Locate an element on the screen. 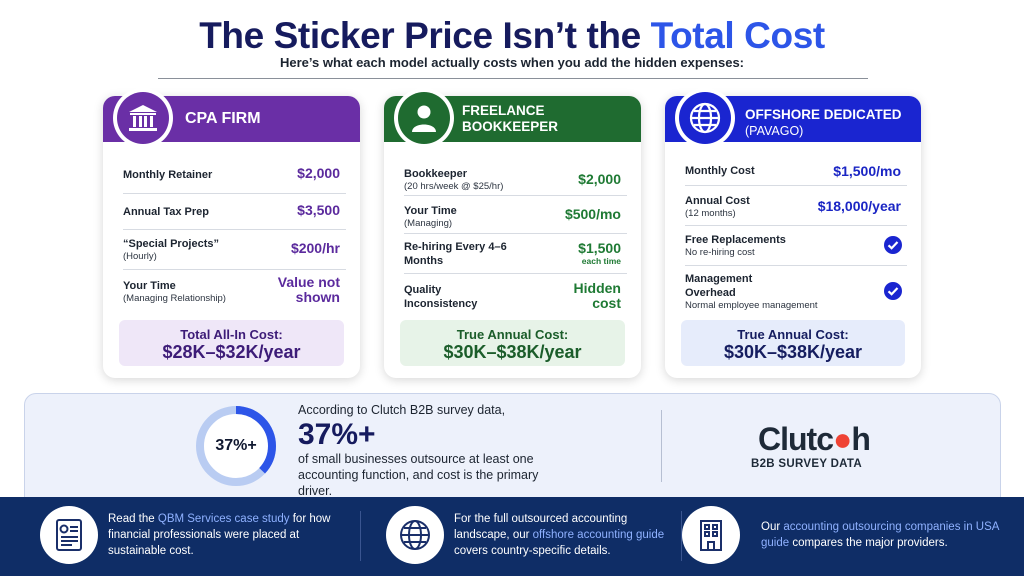  footer-text-post: covers country-specific details. is located at coordinates (532, 551).